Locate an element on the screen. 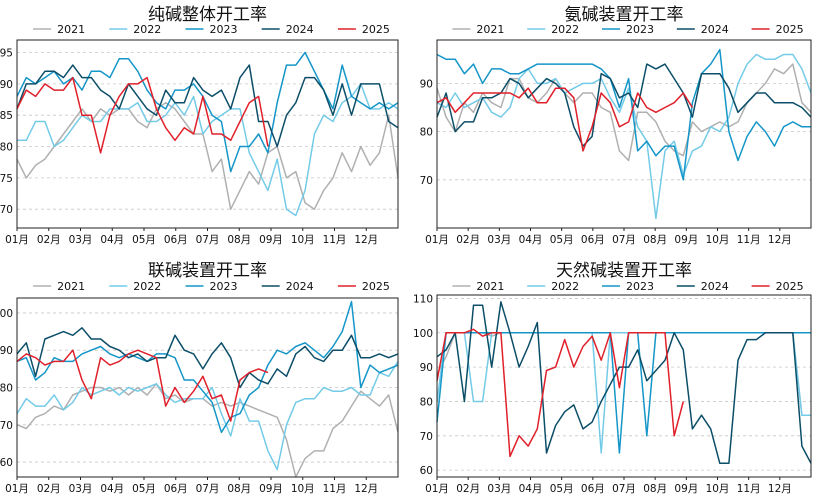  y-tick-label: 60 is located at coordinates (6, 463).